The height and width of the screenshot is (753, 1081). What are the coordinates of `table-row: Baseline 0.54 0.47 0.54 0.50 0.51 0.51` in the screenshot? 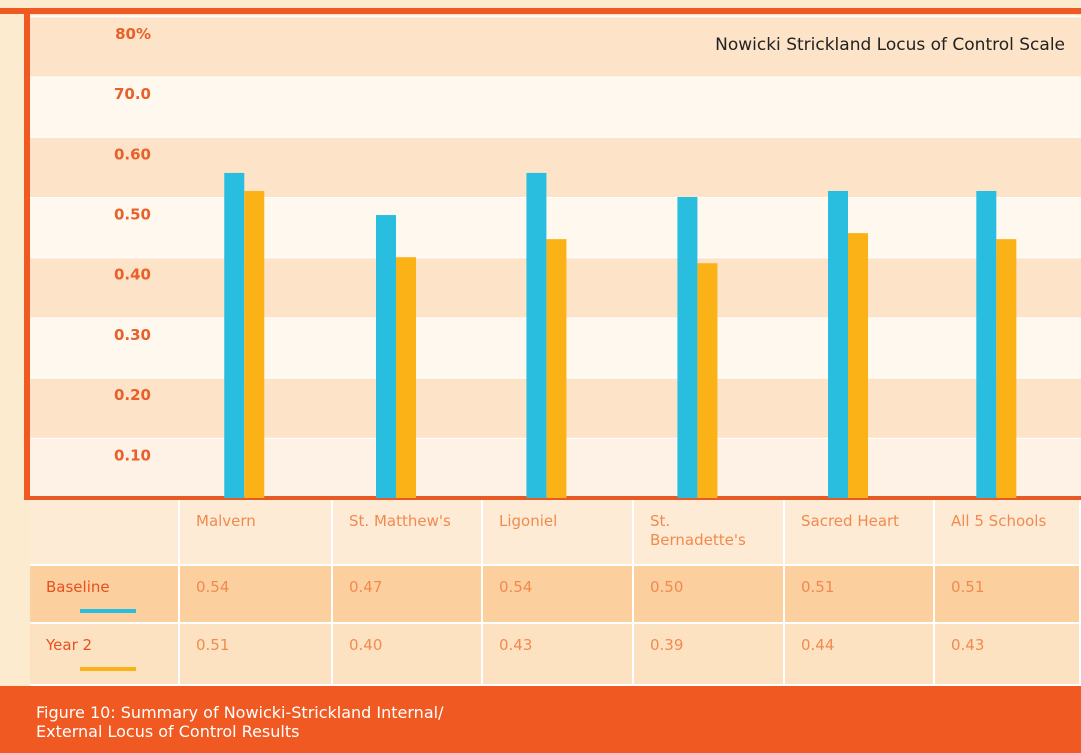 It's located at (555, 595).